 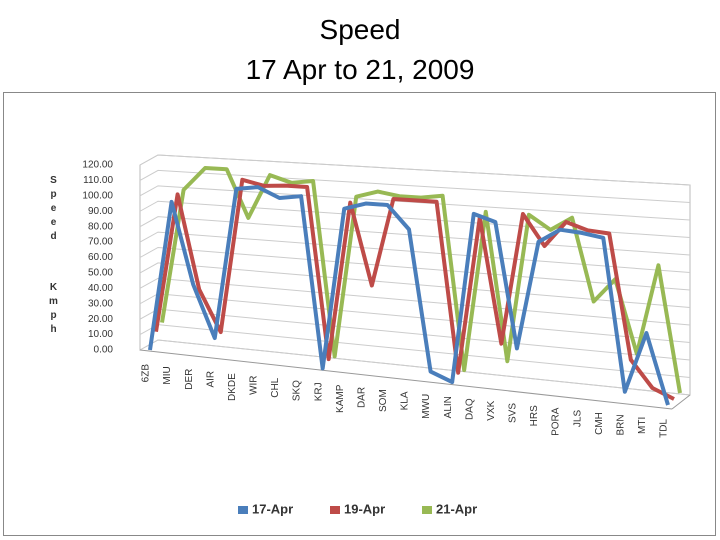 I want to click on x-tick-label: CMH, so click(x=599, y=423).